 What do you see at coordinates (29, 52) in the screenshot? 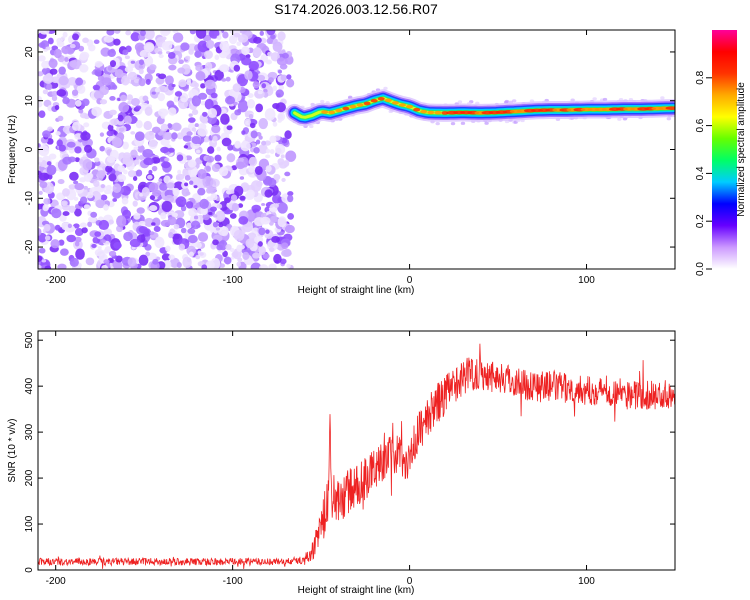
I see `y-tick-label: 20` at bounding box center [29, 52].